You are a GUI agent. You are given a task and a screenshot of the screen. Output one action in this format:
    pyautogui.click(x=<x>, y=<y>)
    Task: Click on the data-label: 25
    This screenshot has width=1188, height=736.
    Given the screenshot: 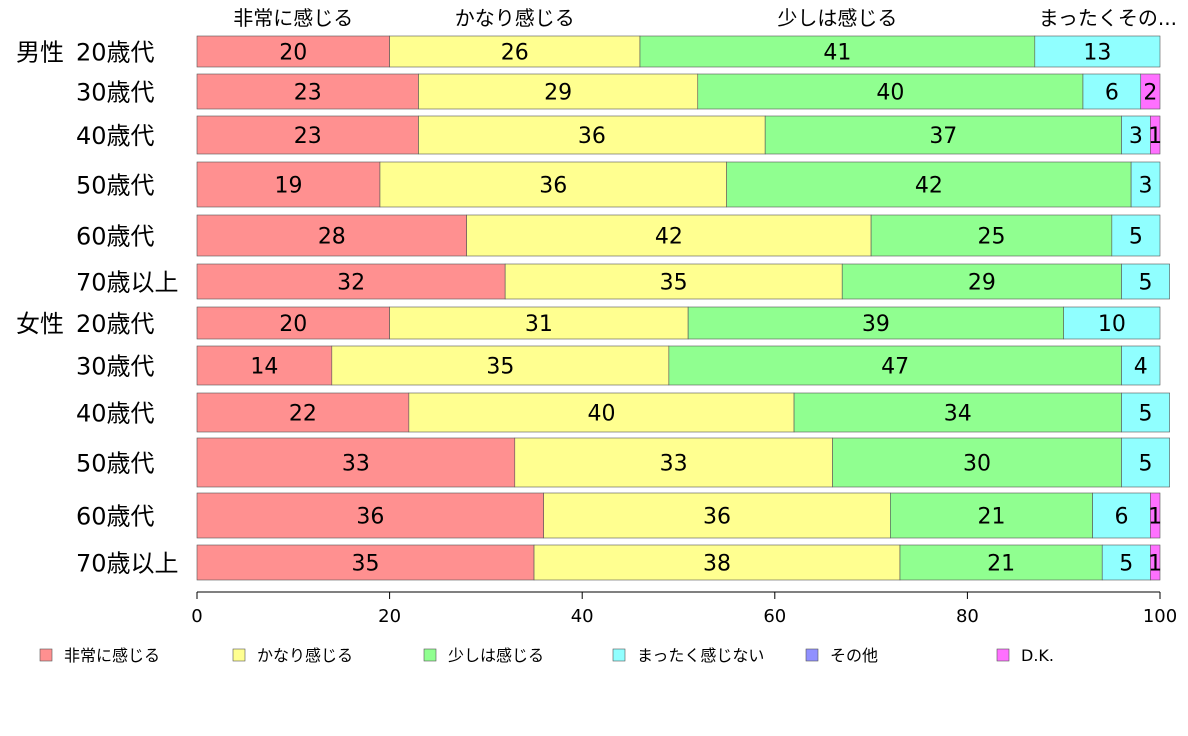 What is the action you would take?
    pyautogui.click(x=991, y=237)
    